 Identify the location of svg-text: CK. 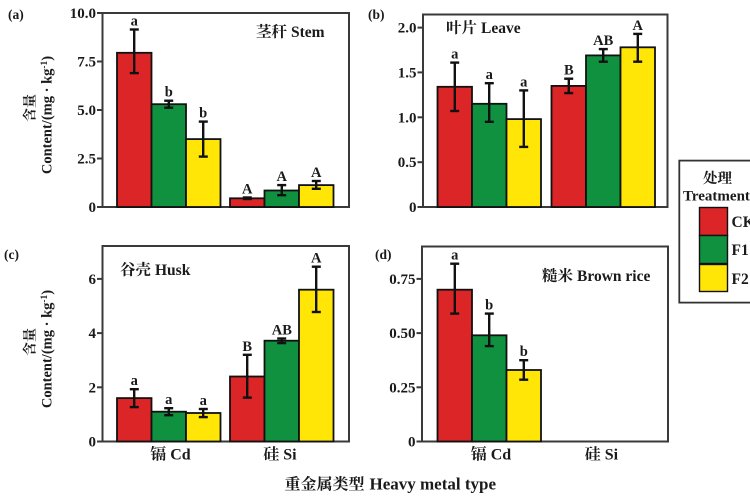
(741, 222).